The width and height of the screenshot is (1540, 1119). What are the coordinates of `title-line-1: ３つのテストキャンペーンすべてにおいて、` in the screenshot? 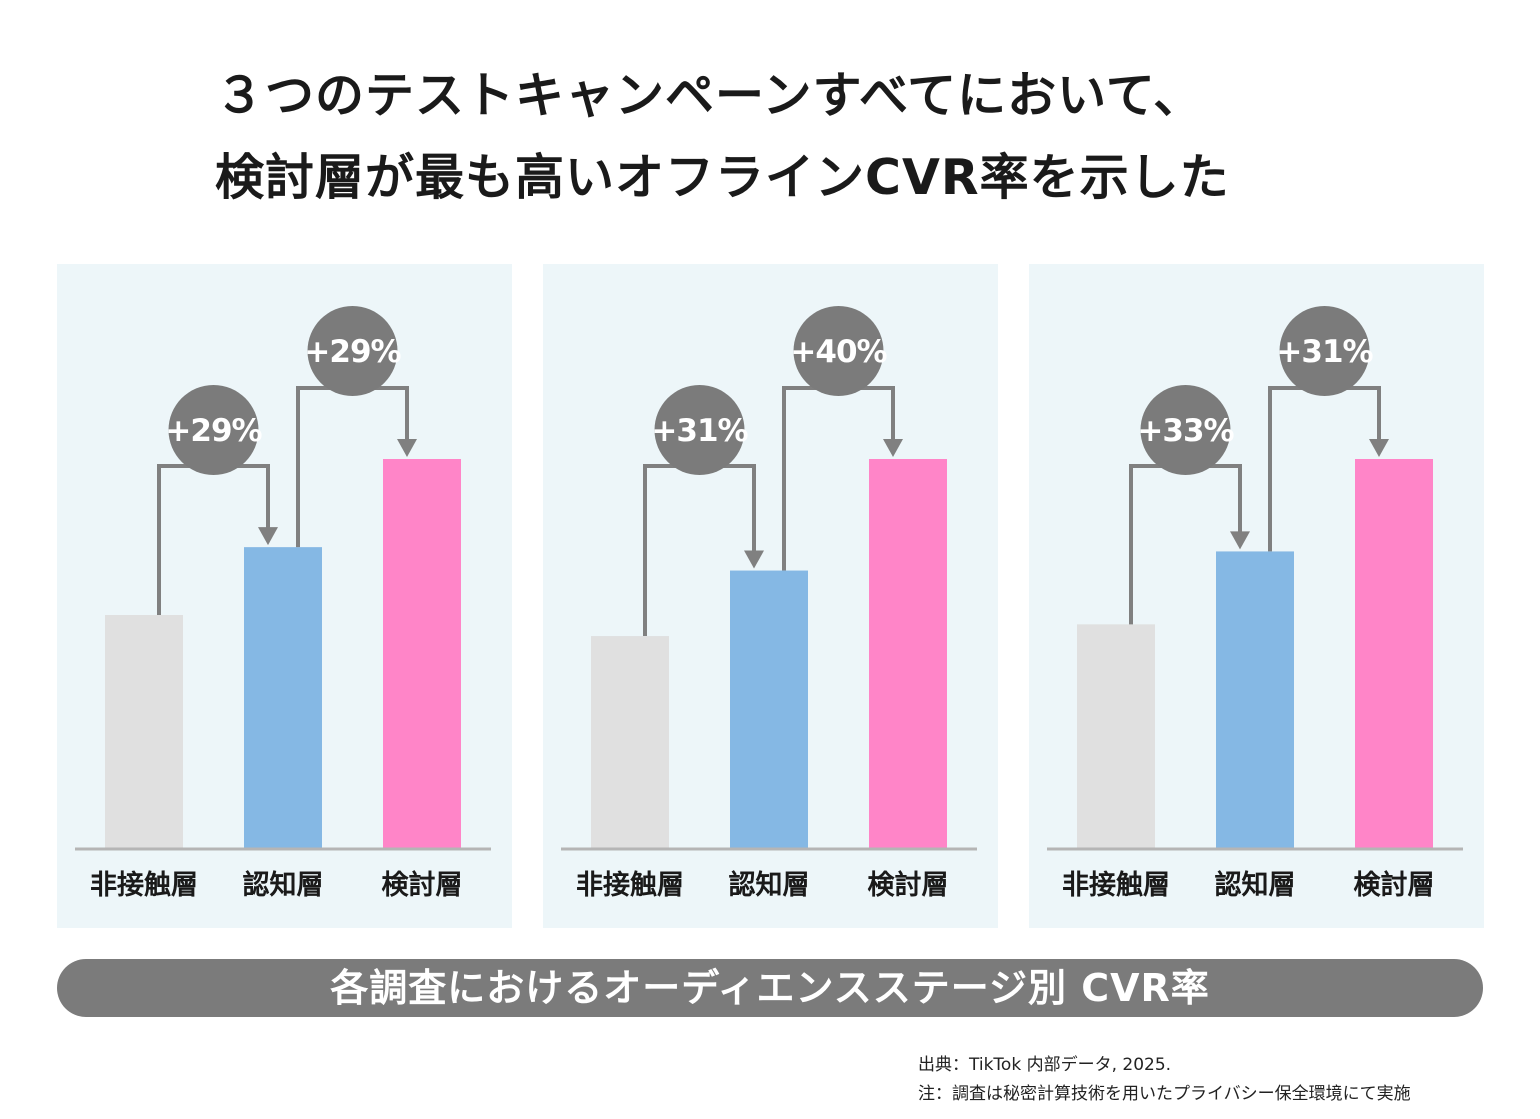 It's located at (709, 95).